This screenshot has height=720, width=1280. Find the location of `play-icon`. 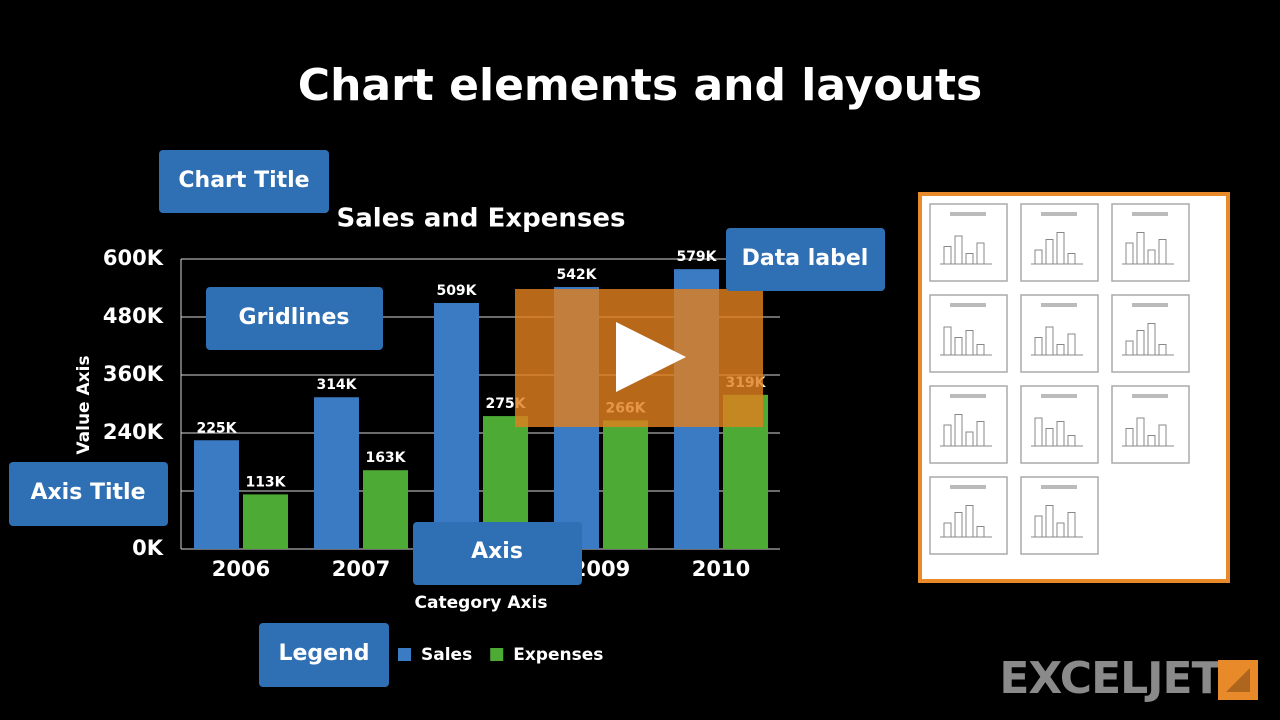

play-icon is located at coordinates (651, 357).